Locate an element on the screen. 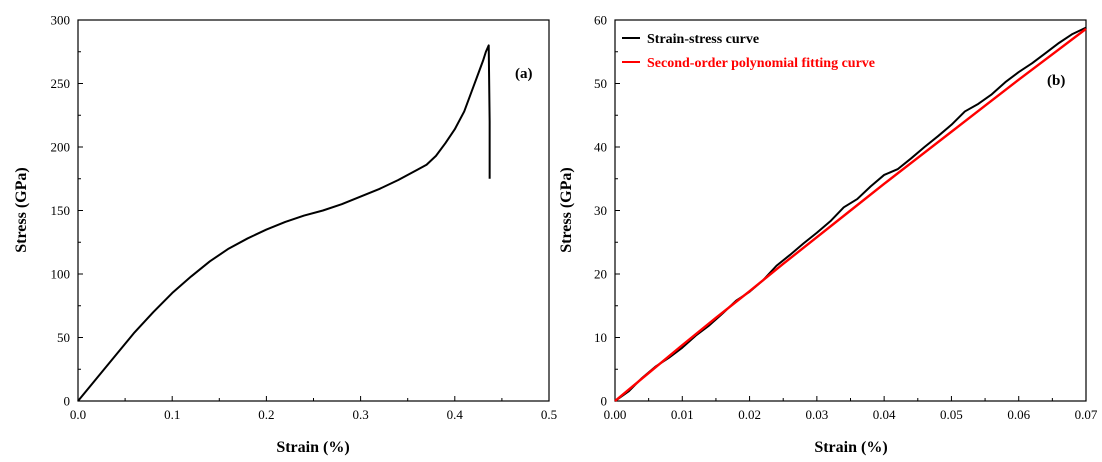 The width and height of the screenshot is (1102, 462). x-tick-label: 0.4 is located at coordinates (455, 414).